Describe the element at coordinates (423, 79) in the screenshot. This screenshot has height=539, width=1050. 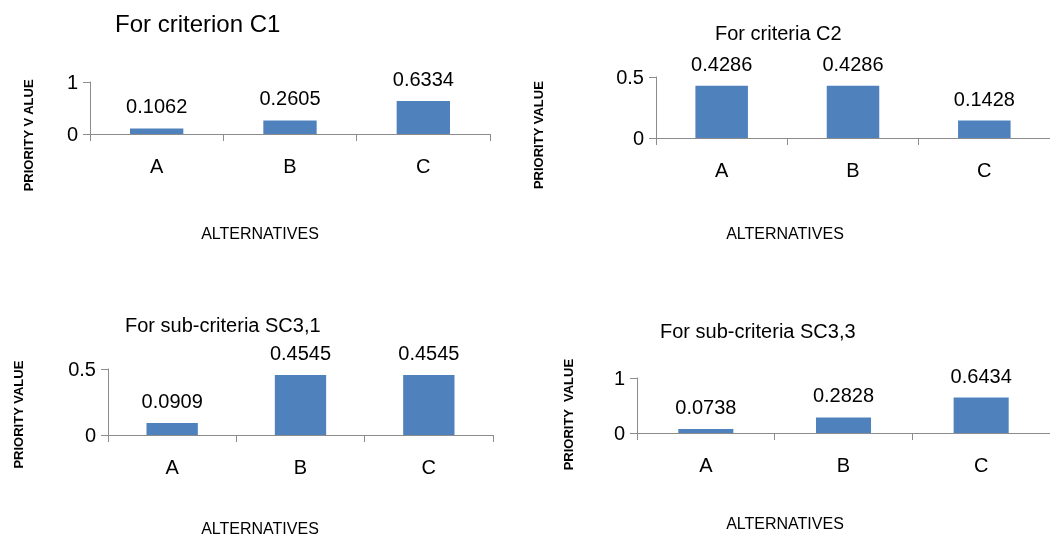
I see `data-label: 0.6334` at that location.